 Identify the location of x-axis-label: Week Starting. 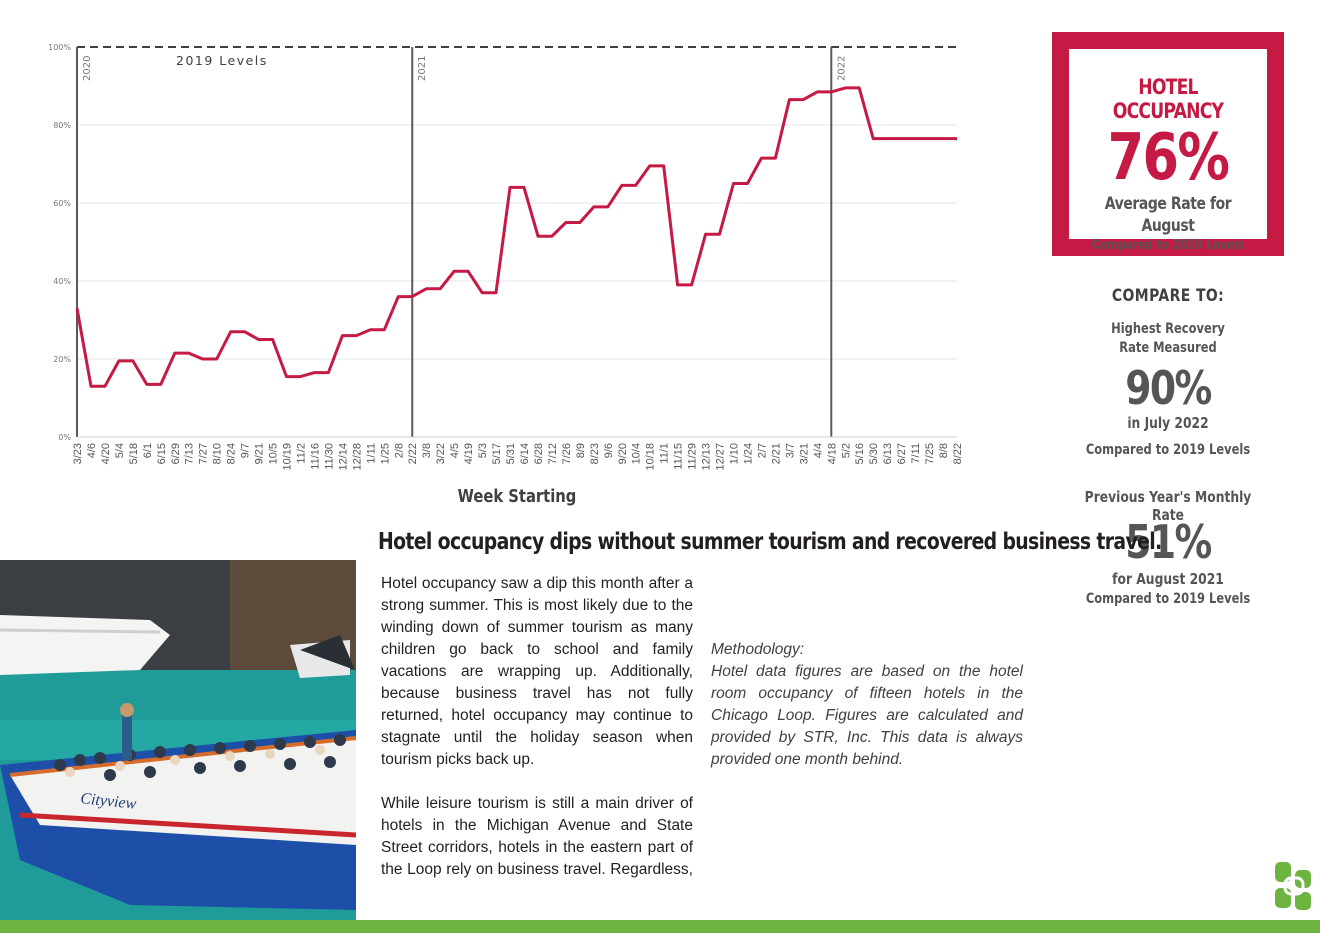
(517, 496).